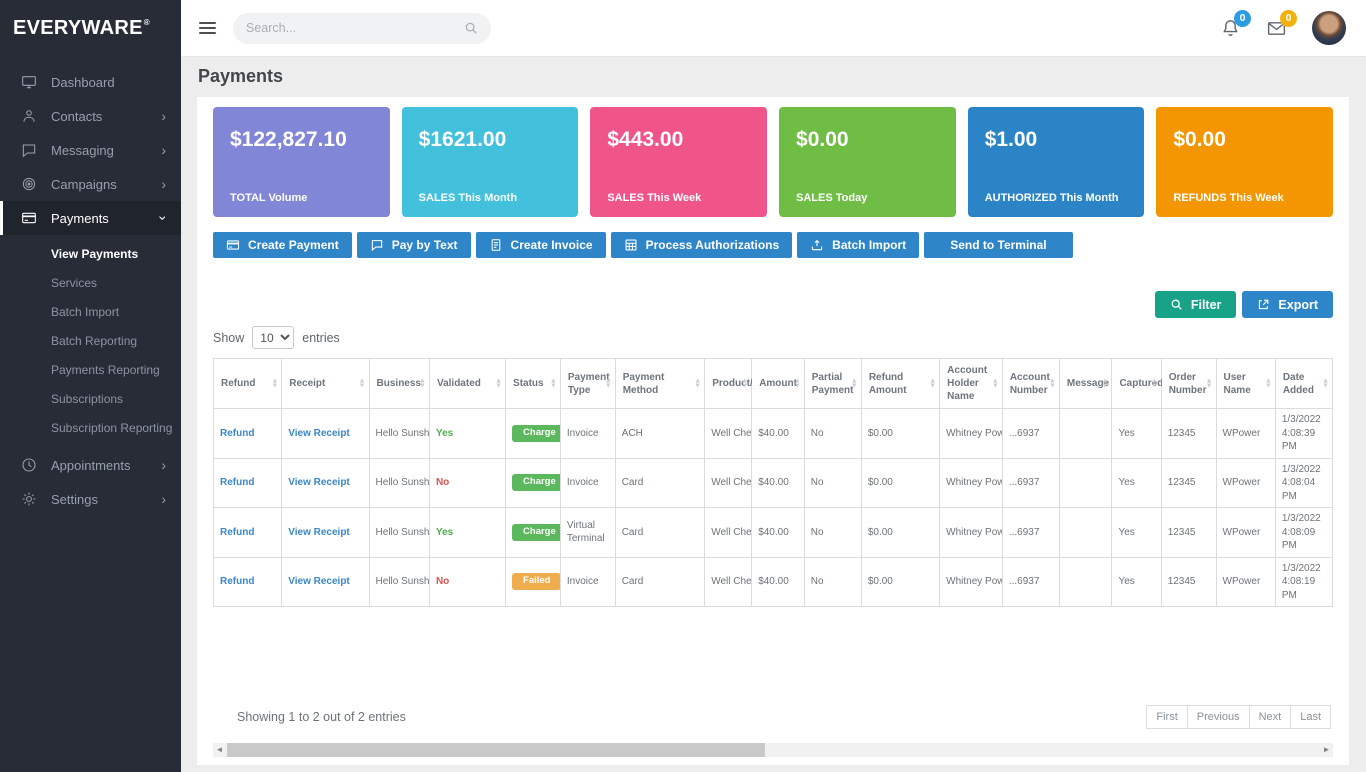 The height and width of the screenshot is (772, 1366). I want to click on create-invoice-button: Create Invoice, so click(540, 245).